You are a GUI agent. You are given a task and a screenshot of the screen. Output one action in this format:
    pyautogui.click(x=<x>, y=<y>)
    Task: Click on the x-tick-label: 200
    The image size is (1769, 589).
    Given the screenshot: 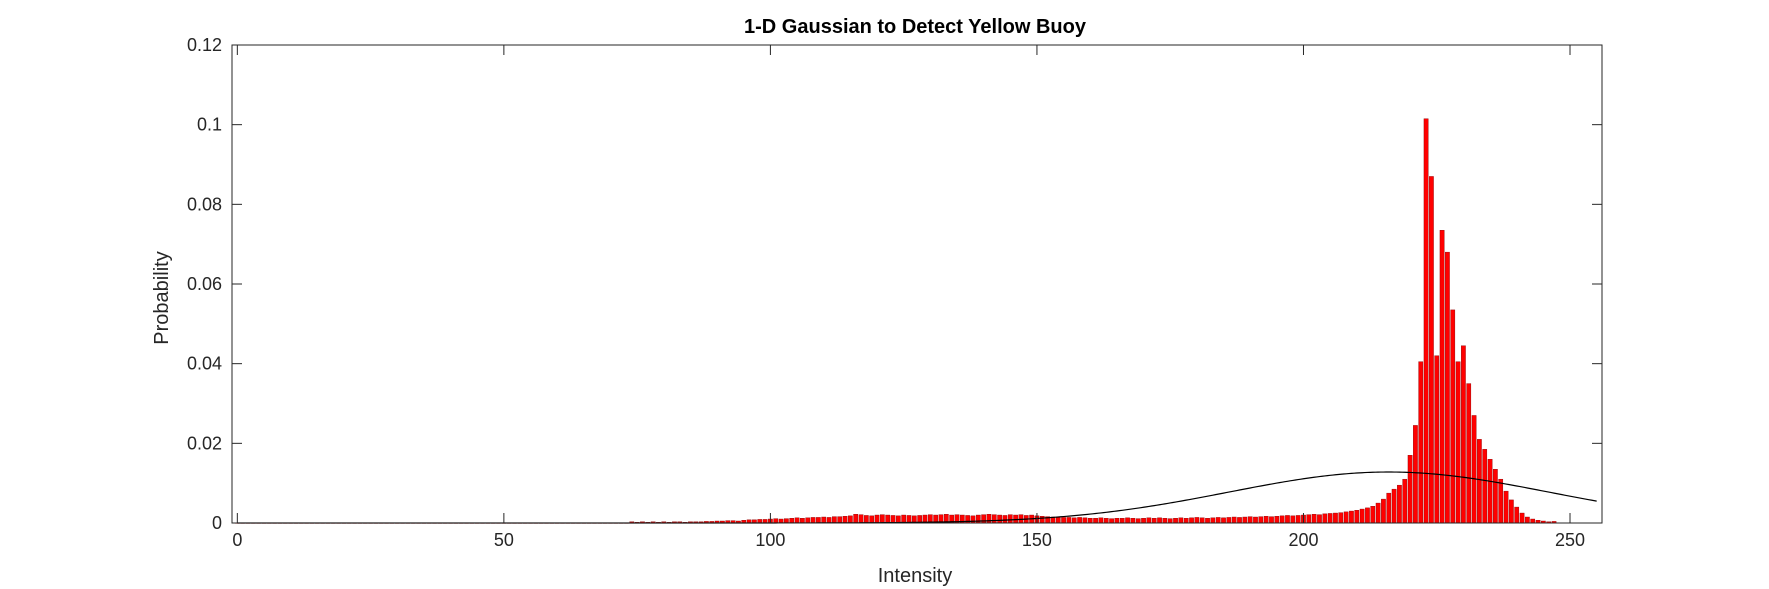 What is the action you would take?
    pyautogui.click(x=1303, y=540)
    